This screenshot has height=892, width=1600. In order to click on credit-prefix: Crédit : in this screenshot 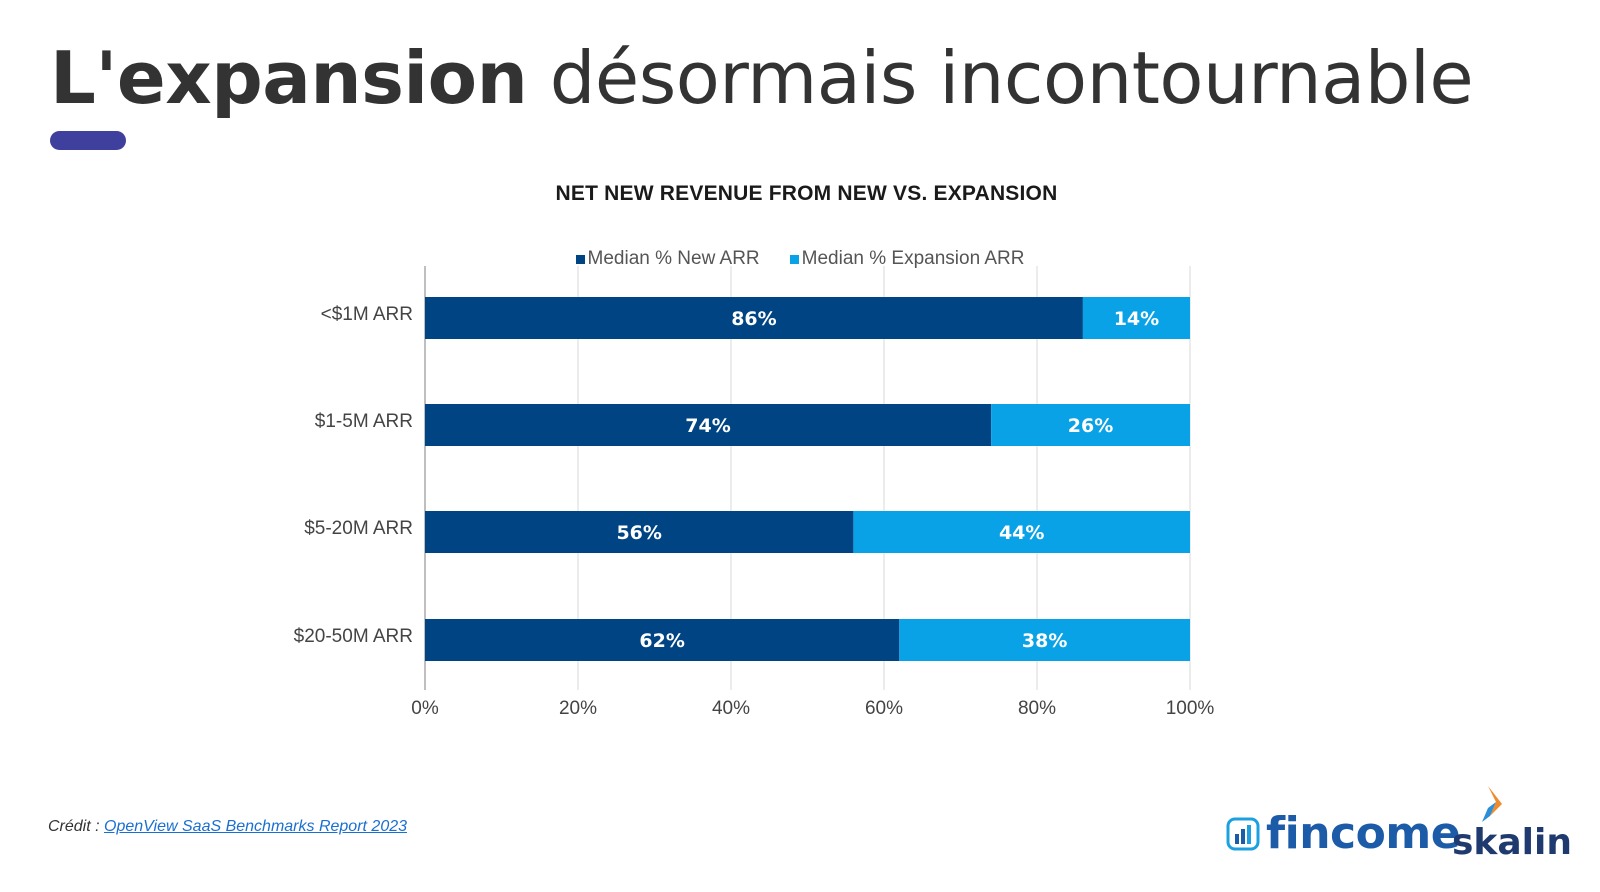, I will do `click(76, 826)`.